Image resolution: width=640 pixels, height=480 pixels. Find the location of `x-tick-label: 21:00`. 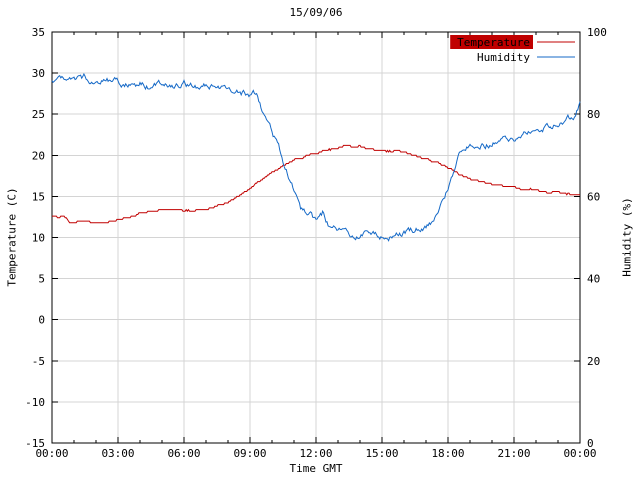

x-tick-label: 21:00 is located at coordinates (513, 453).